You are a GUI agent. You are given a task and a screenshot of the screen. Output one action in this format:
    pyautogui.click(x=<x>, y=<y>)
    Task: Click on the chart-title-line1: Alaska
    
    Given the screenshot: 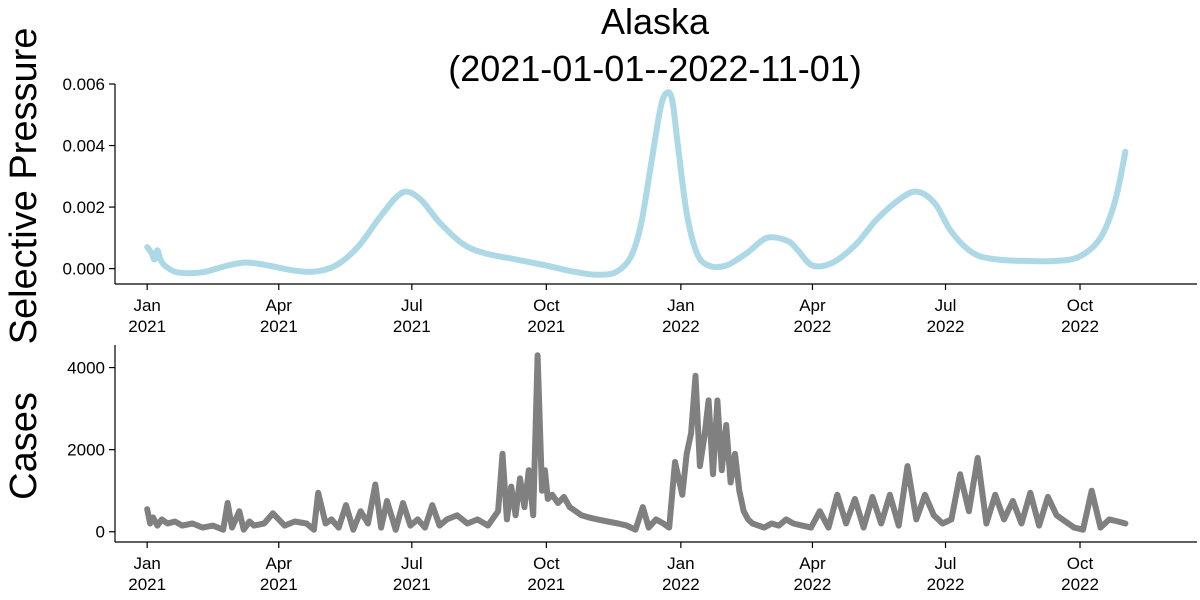 What is the action you would take?
    pyautogui.click(x=655, y=21)
    